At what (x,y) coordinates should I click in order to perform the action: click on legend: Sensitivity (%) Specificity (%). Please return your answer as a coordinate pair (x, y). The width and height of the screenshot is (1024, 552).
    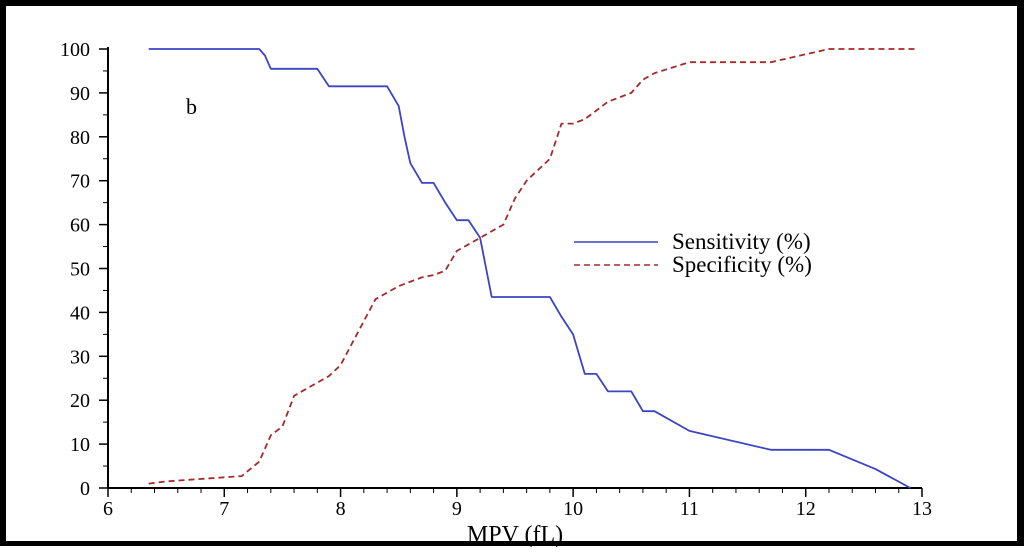
    Looking at the image, I should click on (693, 253).